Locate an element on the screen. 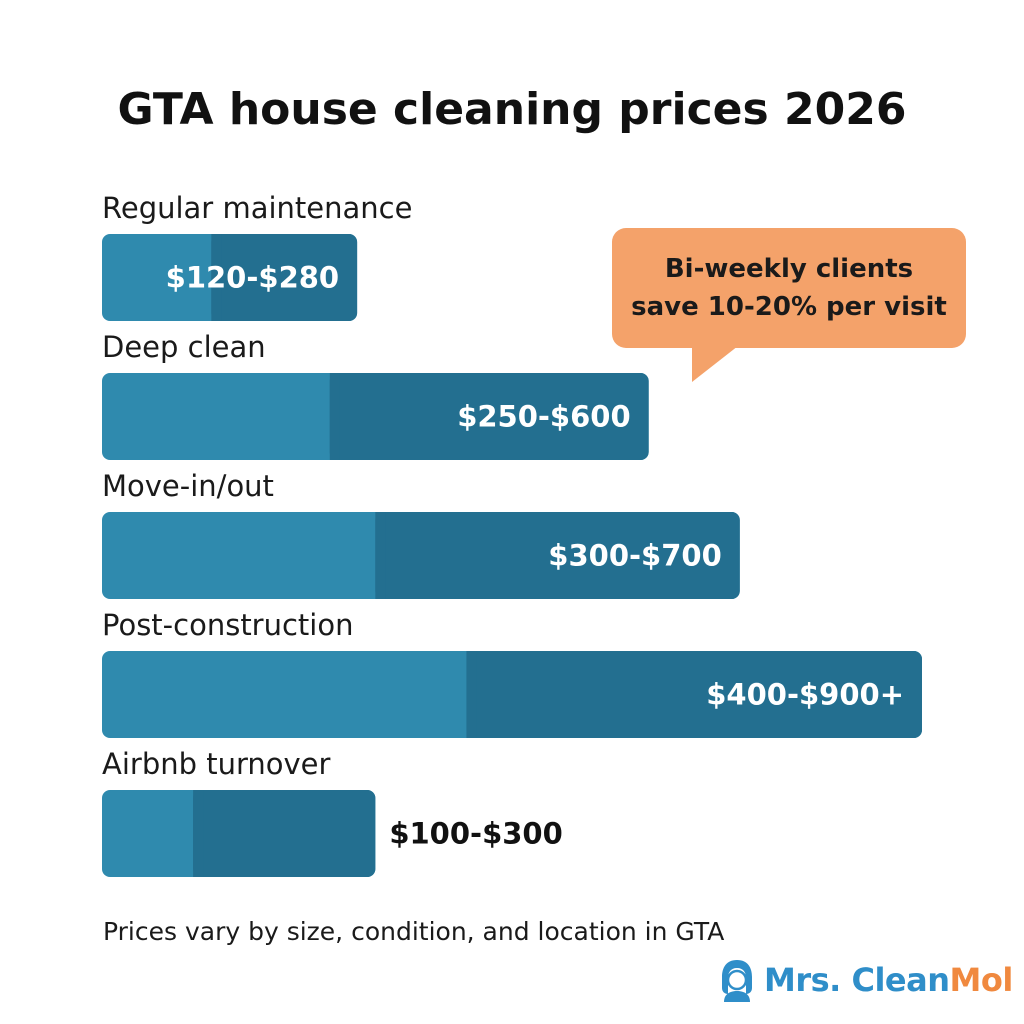 Image resolution: width=1024 pixels, height=1024 pixels. value-label-3: $400-$900+ is located at coordinates (805, 695).